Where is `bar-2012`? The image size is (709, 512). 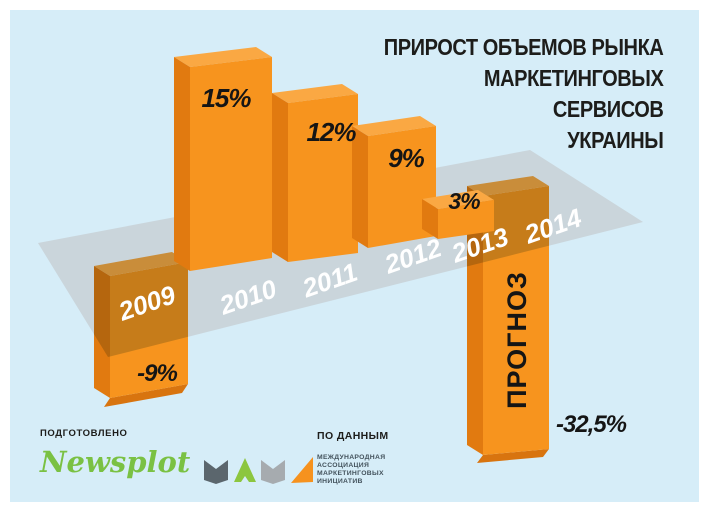 bar-2012 is located at coordinates (394, 182).